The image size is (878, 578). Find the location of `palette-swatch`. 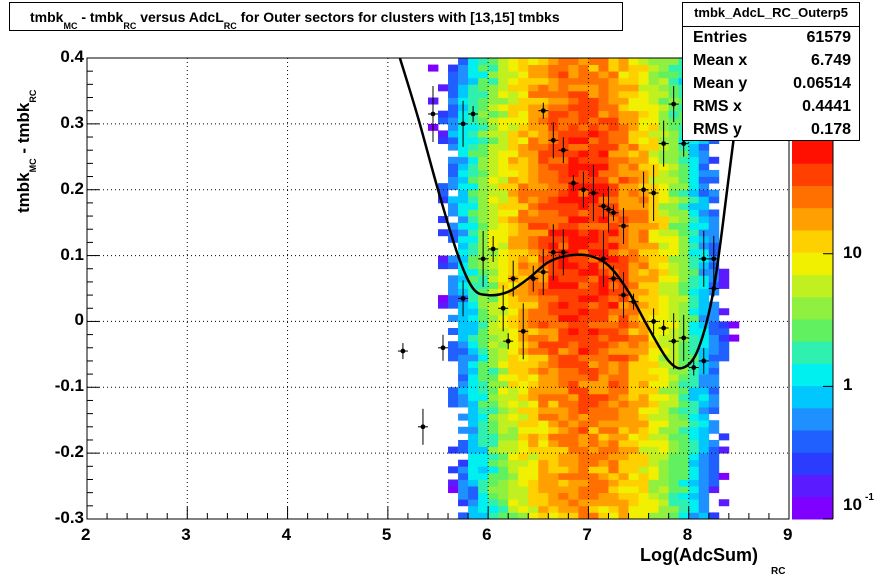

palette-swatch is located at coordinates (812, 508).